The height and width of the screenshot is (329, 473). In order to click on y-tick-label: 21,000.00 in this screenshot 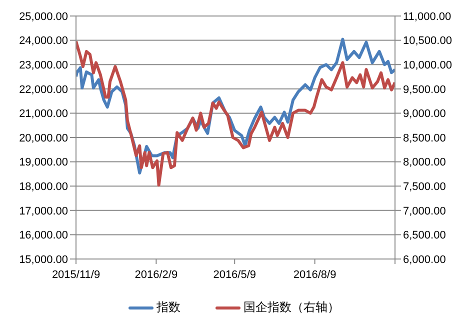, I will do `click(43, 114)`.